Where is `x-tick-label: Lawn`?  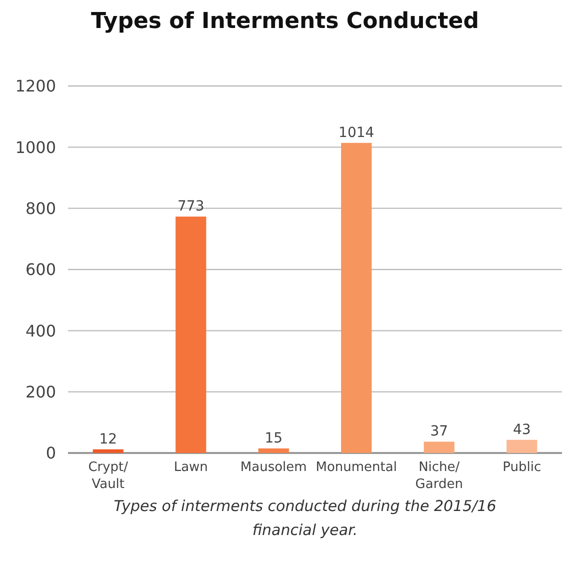 x-tick-label: Lawn is located at coordinates (191, 467).